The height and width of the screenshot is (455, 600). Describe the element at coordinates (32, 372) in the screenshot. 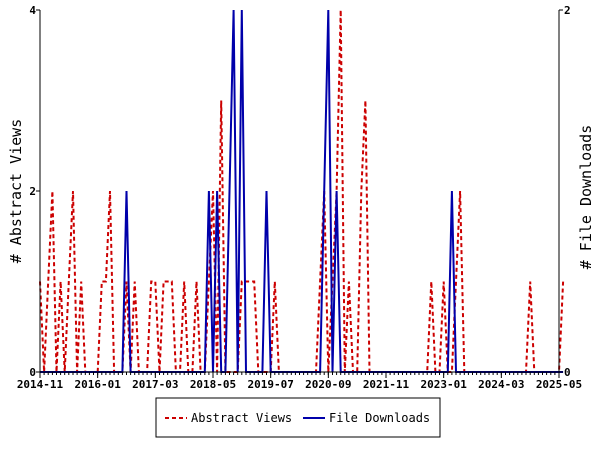

I see `y-left-tick-label: 0` at that location.